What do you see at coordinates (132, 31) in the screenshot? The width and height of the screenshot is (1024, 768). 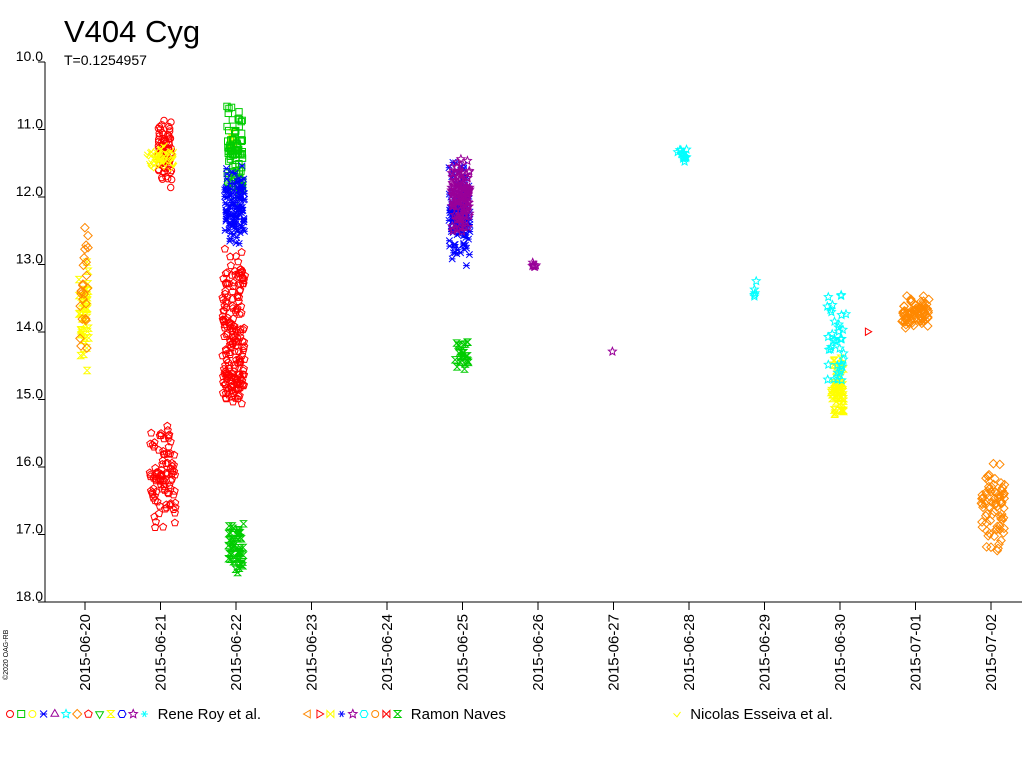 I see `chart-title: V404 Cyg` at bounding box center [132, 31].